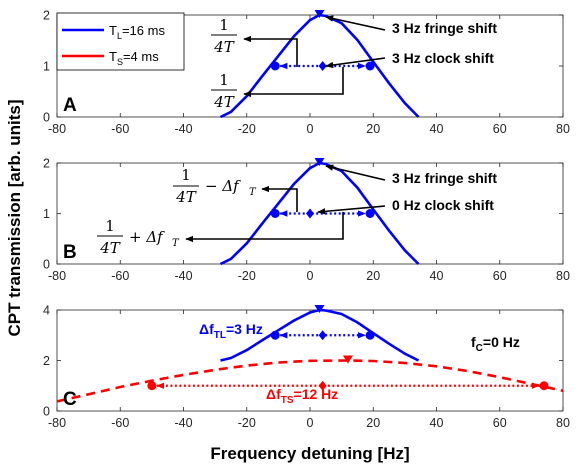 This screenshot has width=576, height=468. I want to click on fringe-shift-label-b: 3 Hz fringe shift, so click(444, 178).